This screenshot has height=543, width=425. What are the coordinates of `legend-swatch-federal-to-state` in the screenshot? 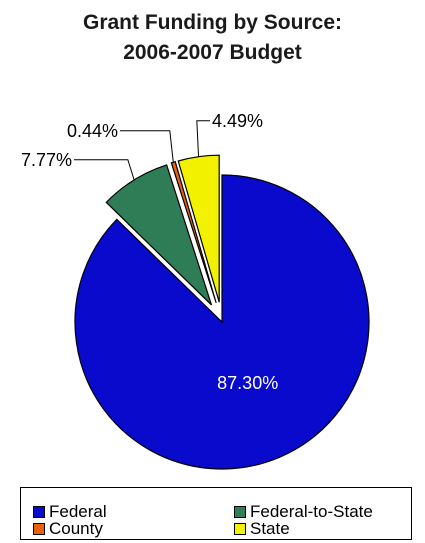 It's located at (240, 512).